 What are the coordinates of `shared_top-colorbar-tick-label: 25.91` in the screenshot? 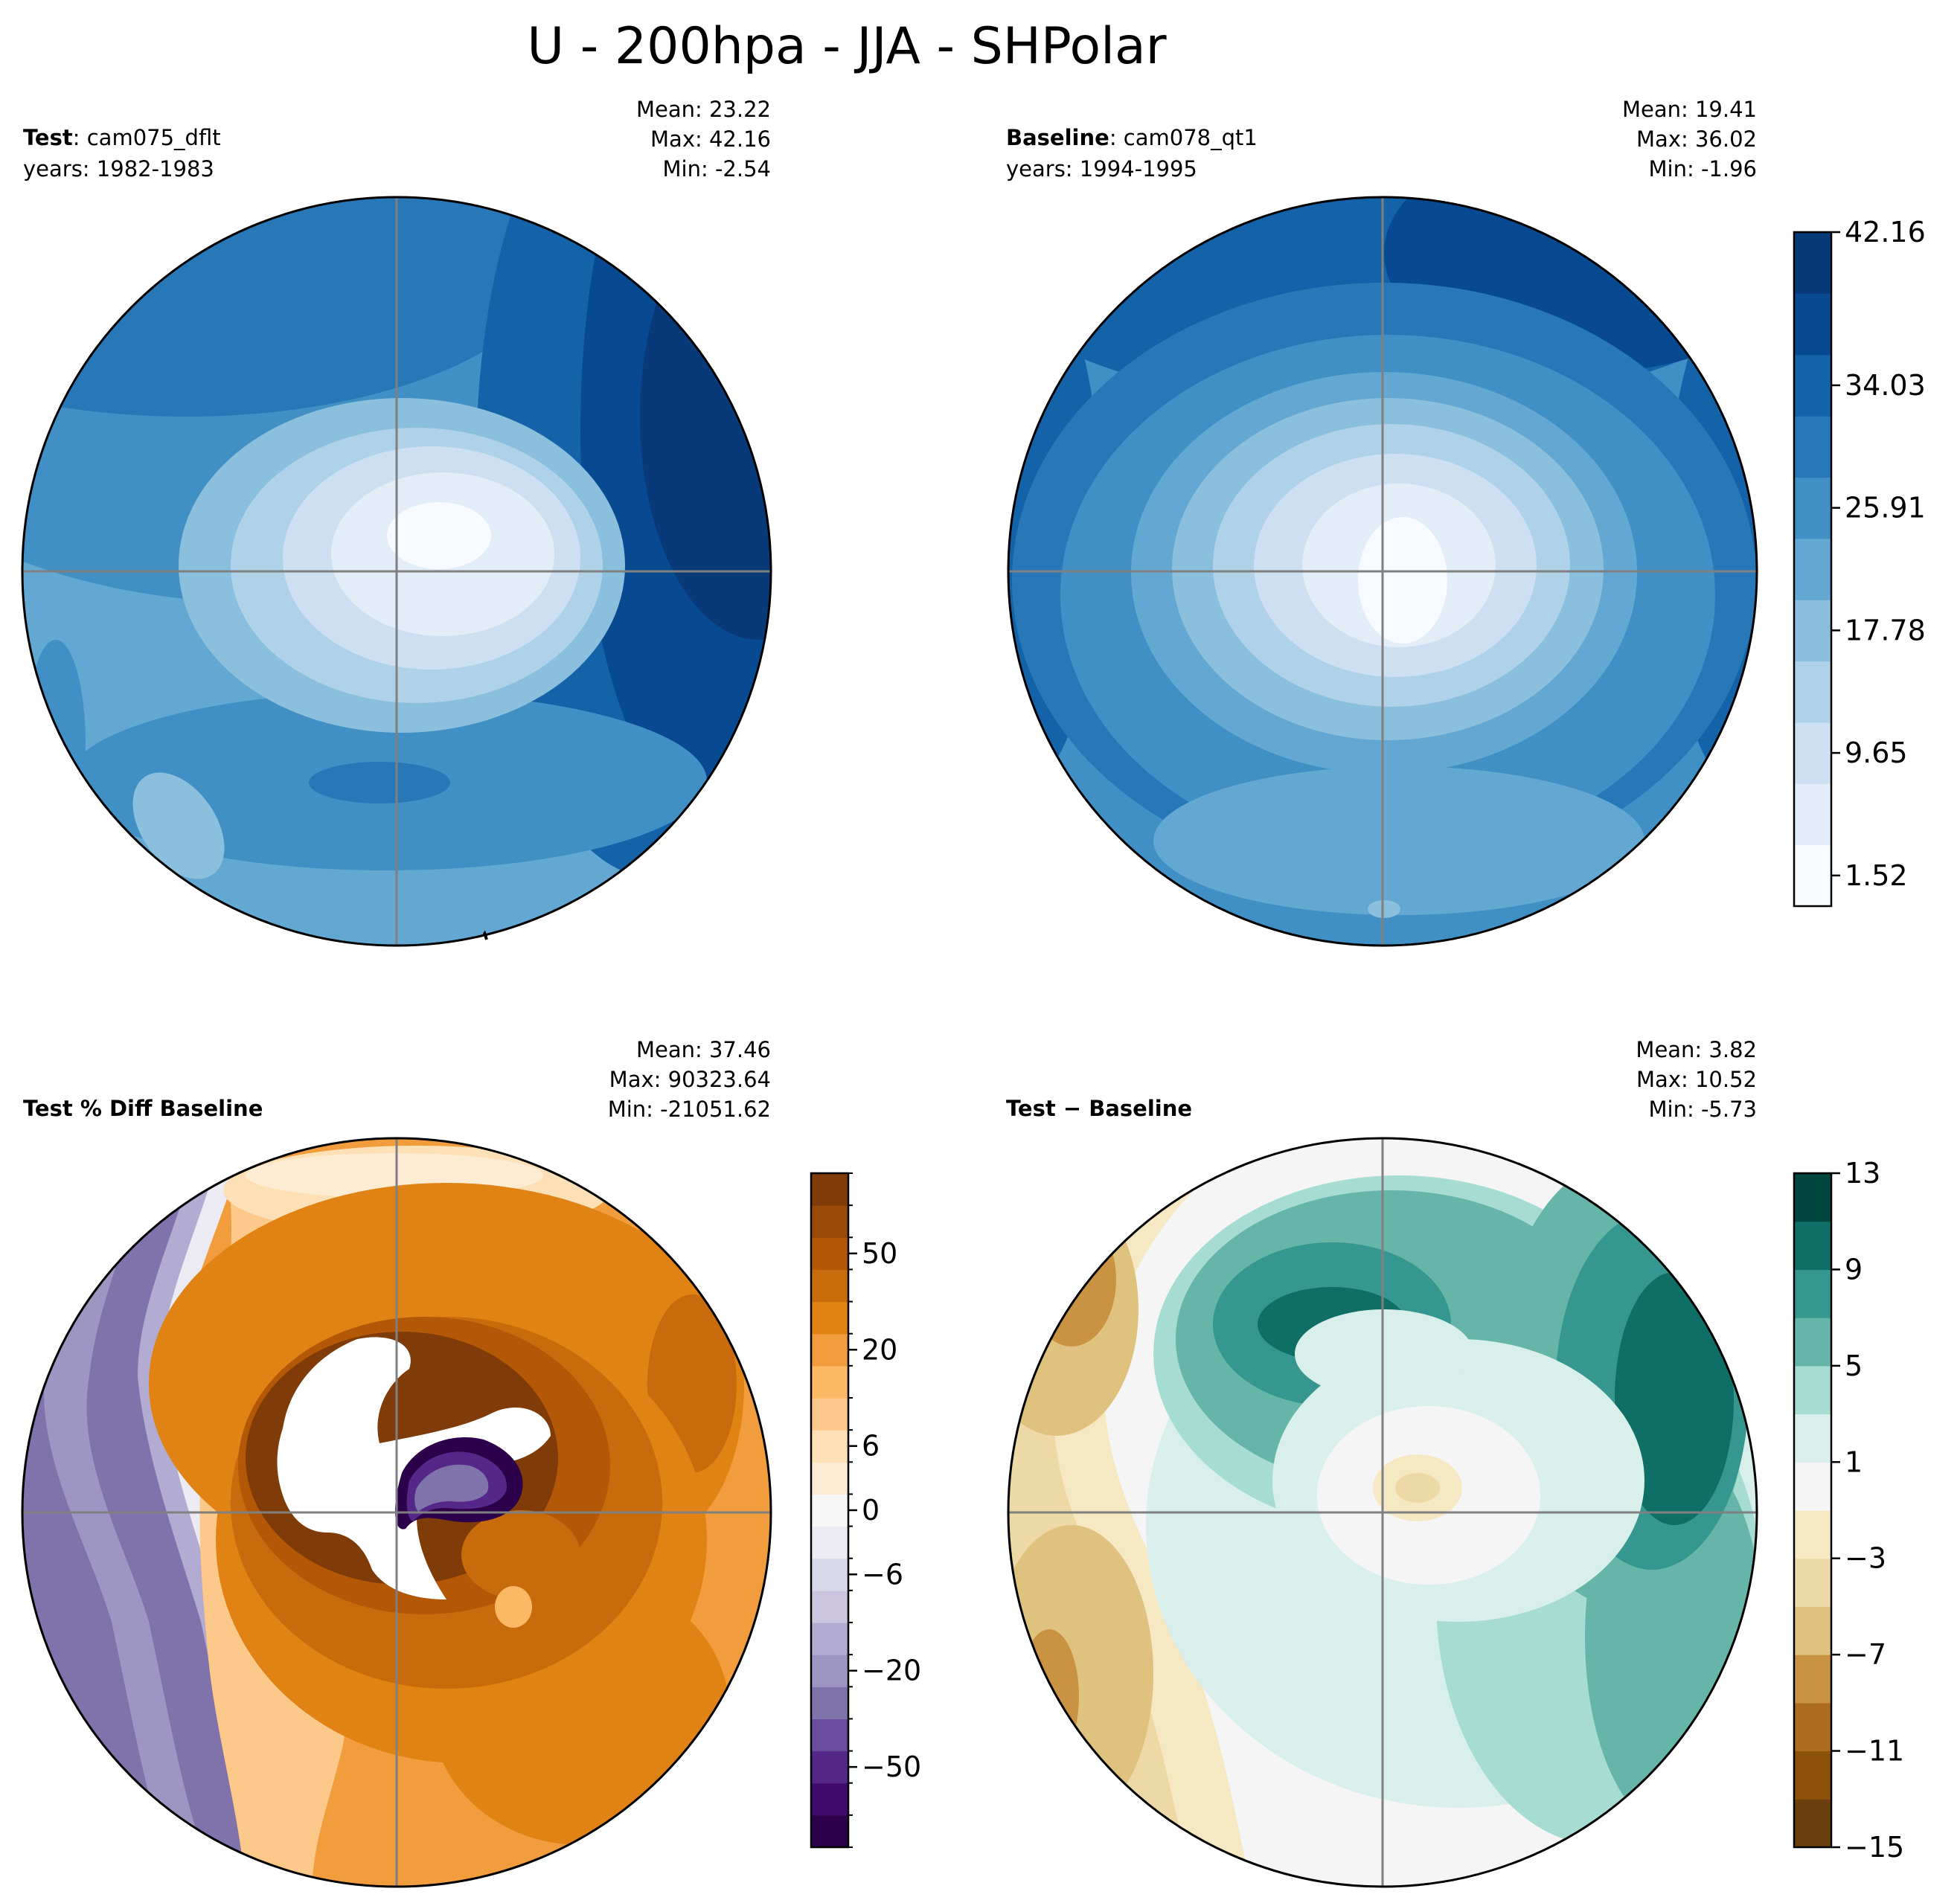 It's located at (1885, 508).